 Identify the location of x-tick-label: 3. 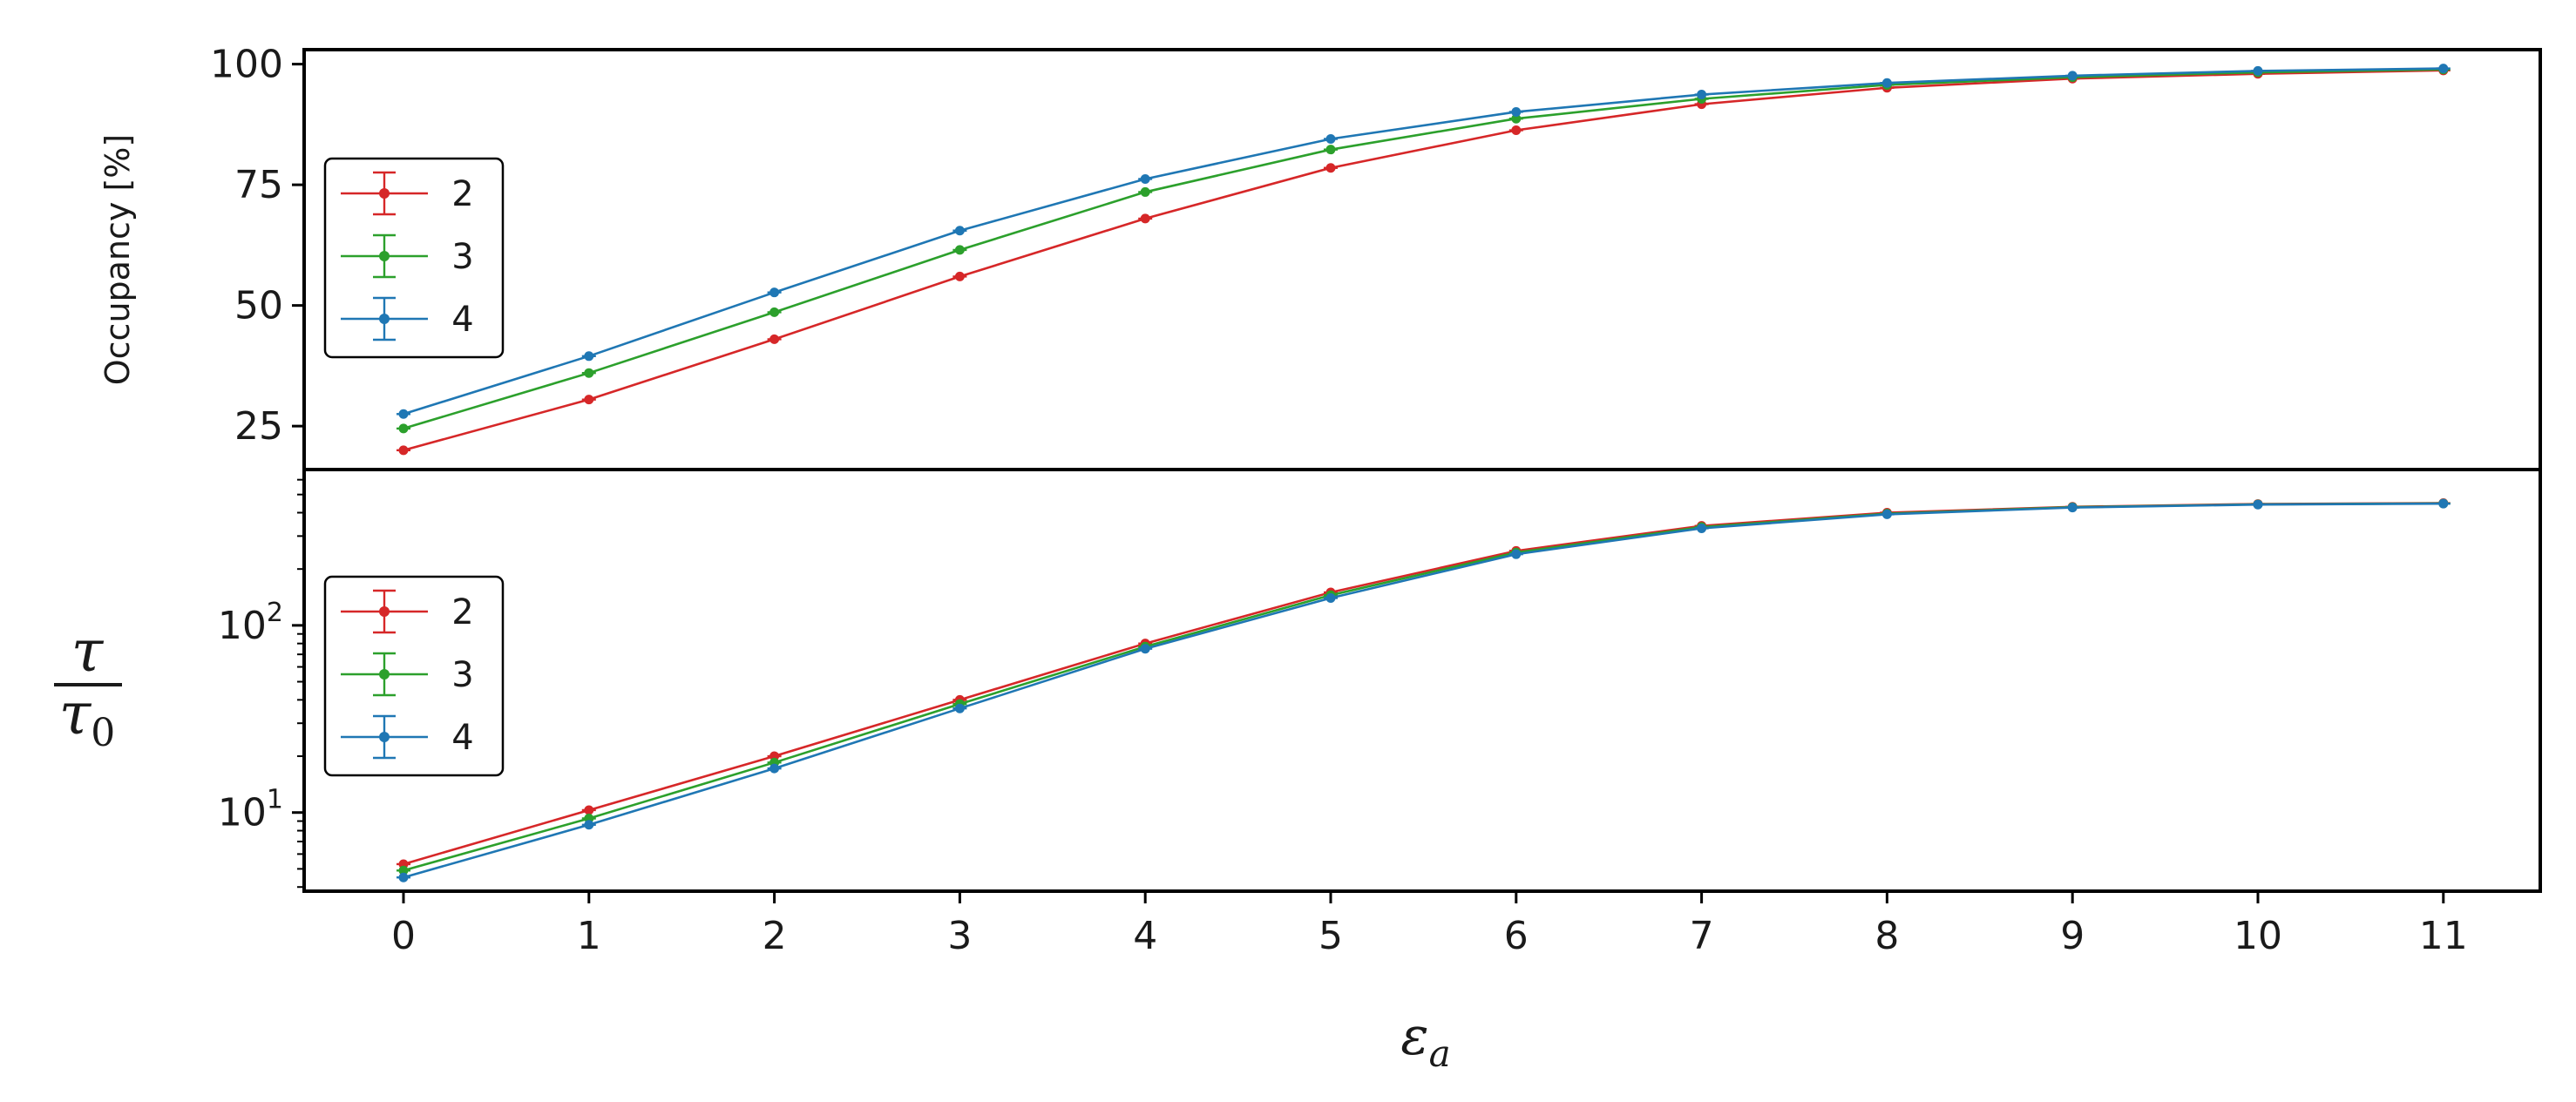
(959, 936).